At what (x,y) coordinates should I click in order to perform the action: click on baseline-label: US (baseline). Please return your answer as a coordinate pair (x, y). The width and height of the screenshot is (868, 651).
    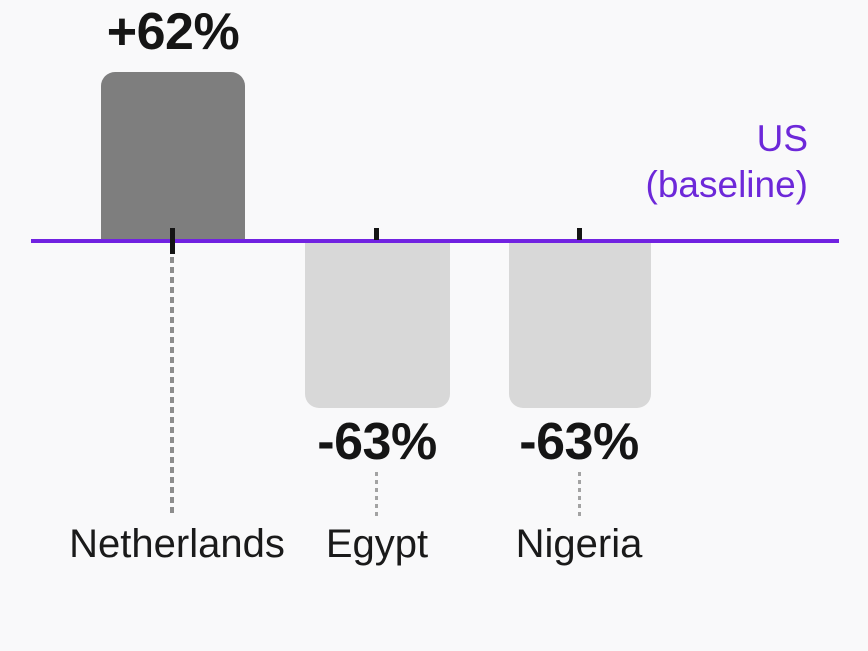
    Looking at the image, I should click on (727, 162).